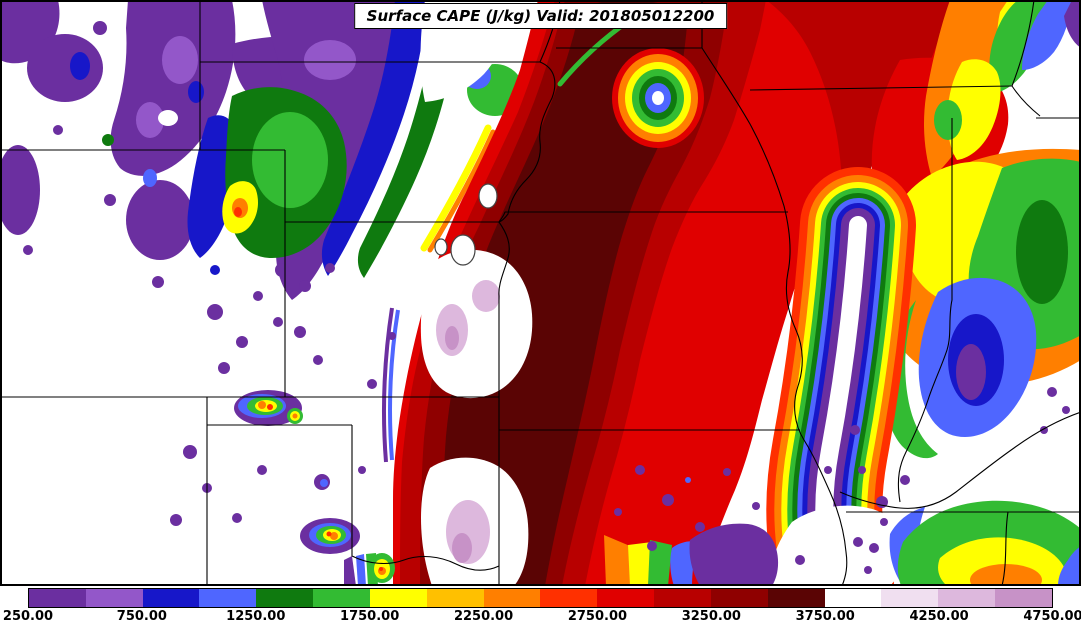  What do you see at coordinates (1052, 616) in the screenshot?
I see `colorbar-tick-label: 4750.00` at bounding box center [1052, 616].